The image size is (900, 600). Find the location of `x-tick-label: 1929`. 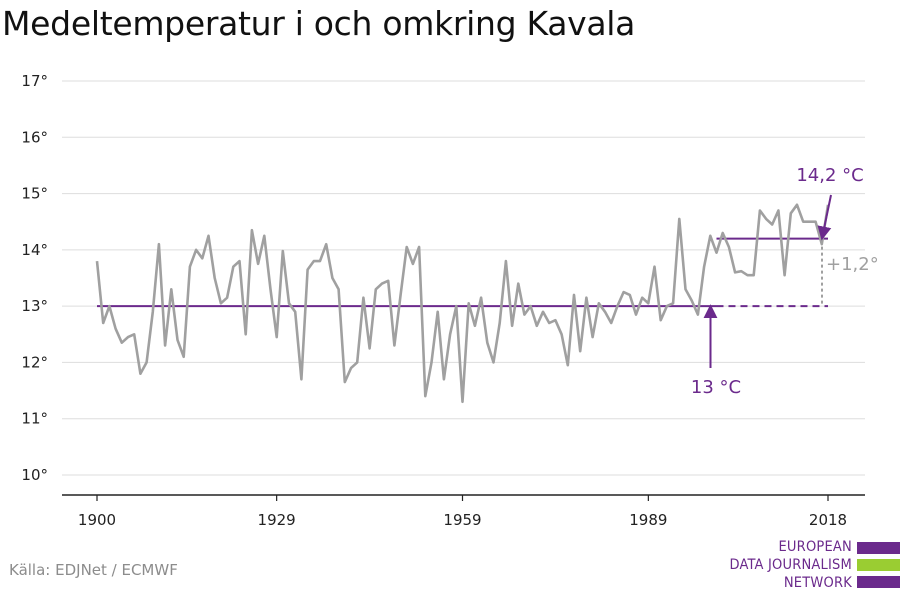

x-tick-label: 1929 is located at coordinates (277, 520).